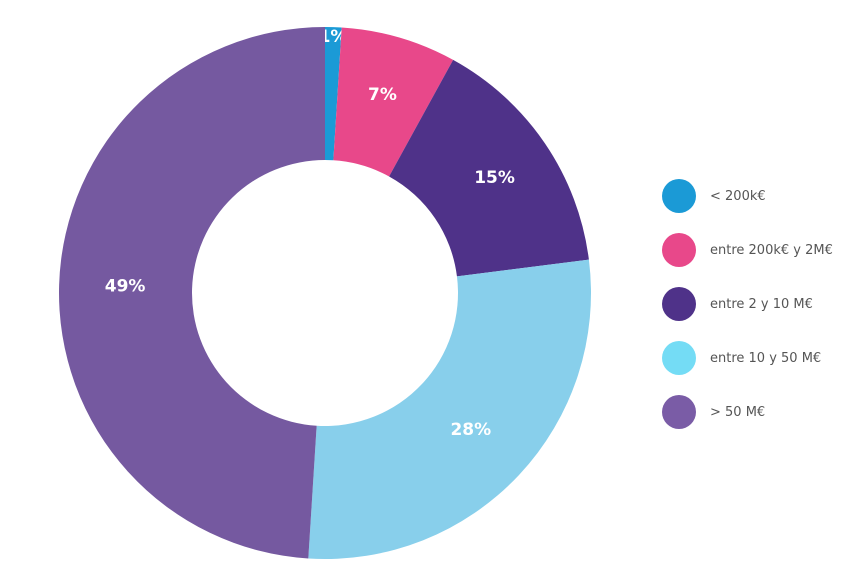 This screenshot has height=581, width=867. I want to click on legend-label: entre 10 y 50 M€, so click(766, 358).